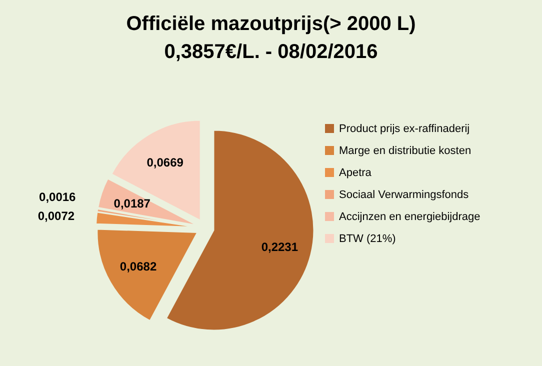 This screenshot has width=542, height=366. Describe the element at coordinates (271, 52) in the screenshot. I see `chart-subtitle: 0,3857€/L. - 08/02/2016` at that location.